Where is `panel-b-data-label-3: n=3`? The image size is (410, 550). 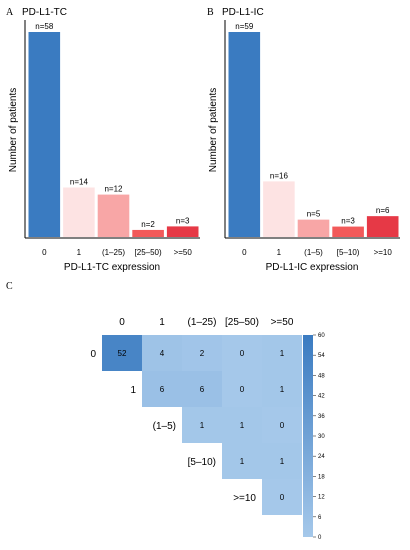
panel-b-data-label-3: n=3 is located at coordinates (348, 221).